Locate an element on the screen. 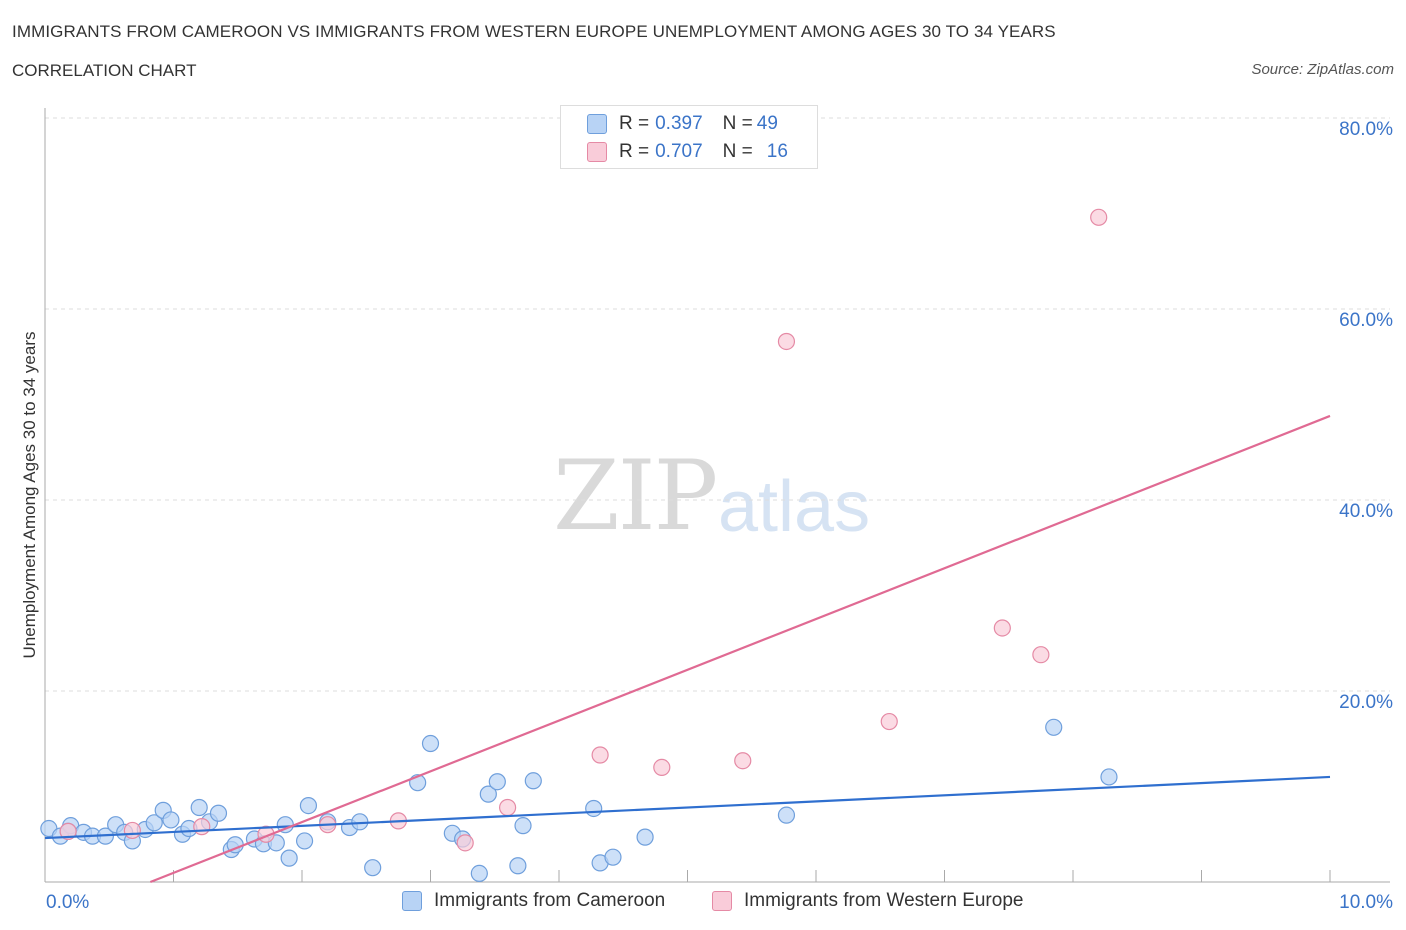 The width and height of the screenshot is (1406, 930). legend-item-western-europe: Immigrants from Western Europe is located at coordinates (867, 901).